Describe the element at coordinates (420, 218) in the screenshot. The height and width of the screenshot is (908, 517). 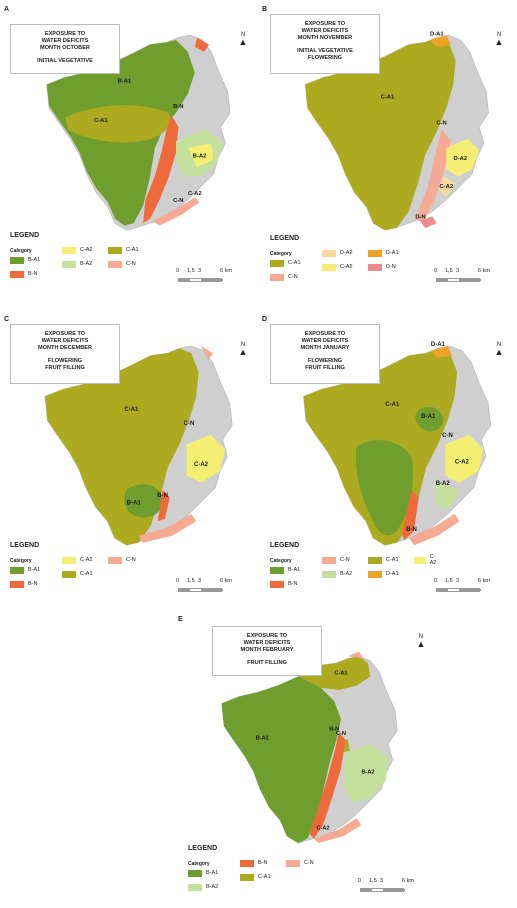
I see `map-label: D-N` at that location.